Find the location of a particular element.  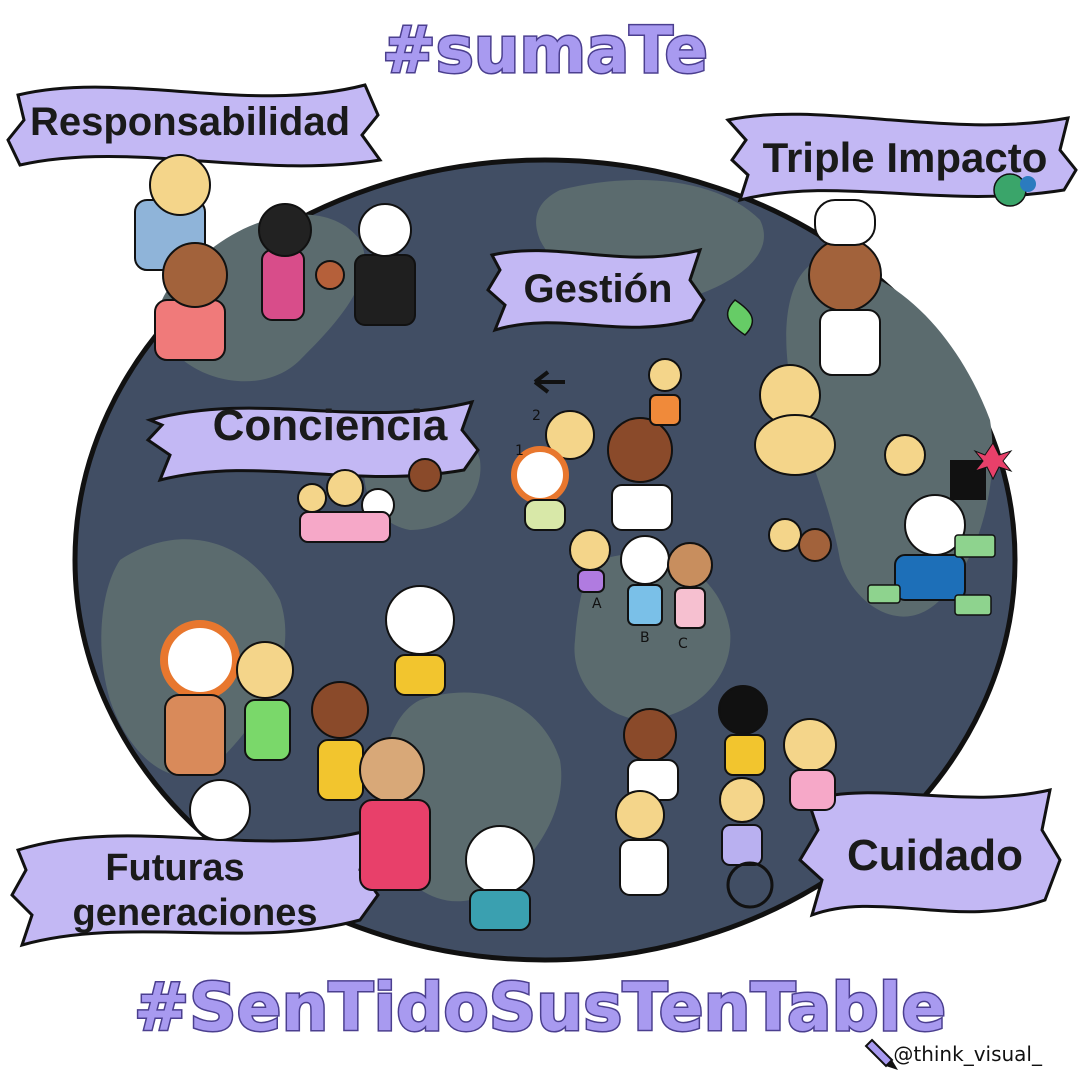

wheelchair-icon is located at coordinates (750, 885).